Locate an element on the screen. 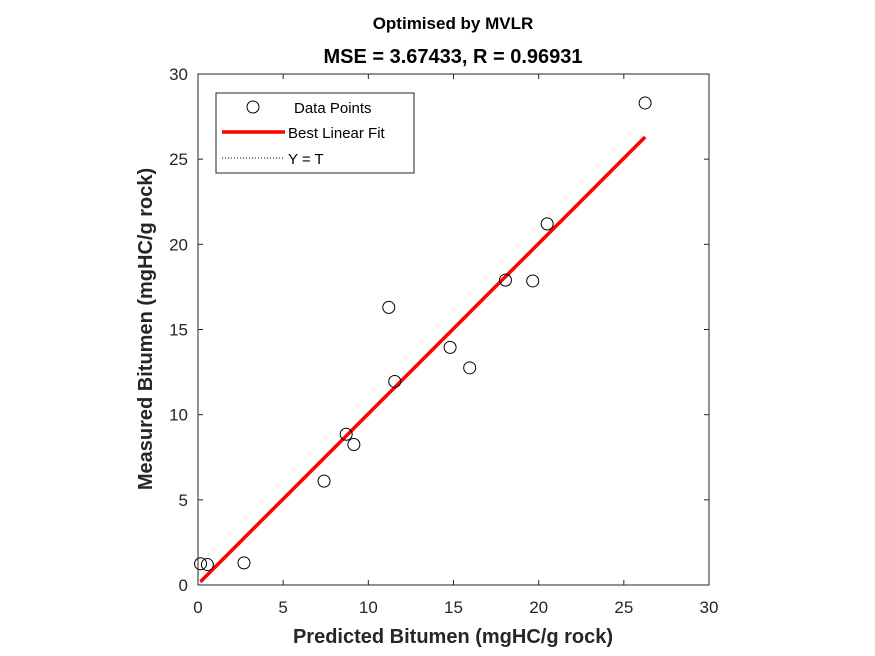  y-tick-label: 5 is located at coordinates (183, 500).